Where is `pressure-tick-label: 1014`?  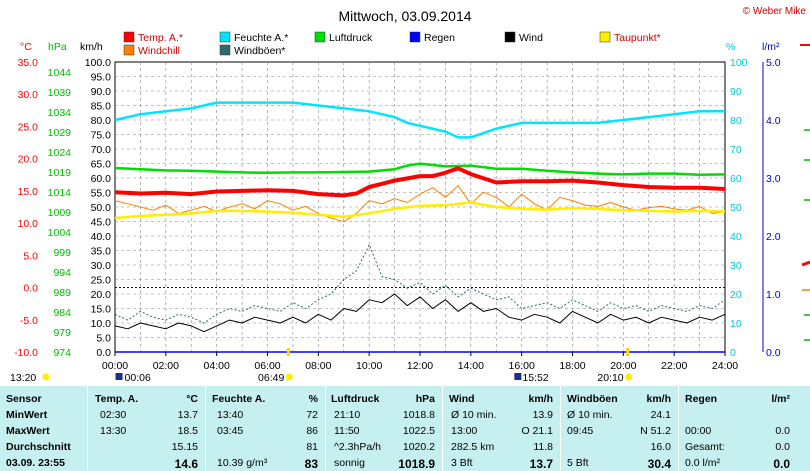
pressure-tick-label: 1014 is located at coordinates (60, 193).